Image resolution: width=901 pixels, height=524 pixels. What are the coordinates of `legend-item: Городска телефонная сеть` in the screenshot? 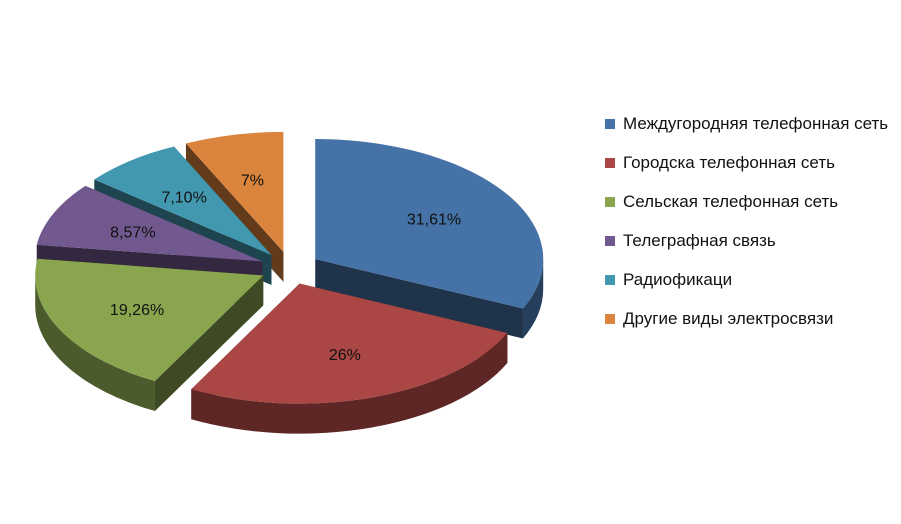 It's located at (750, 163).